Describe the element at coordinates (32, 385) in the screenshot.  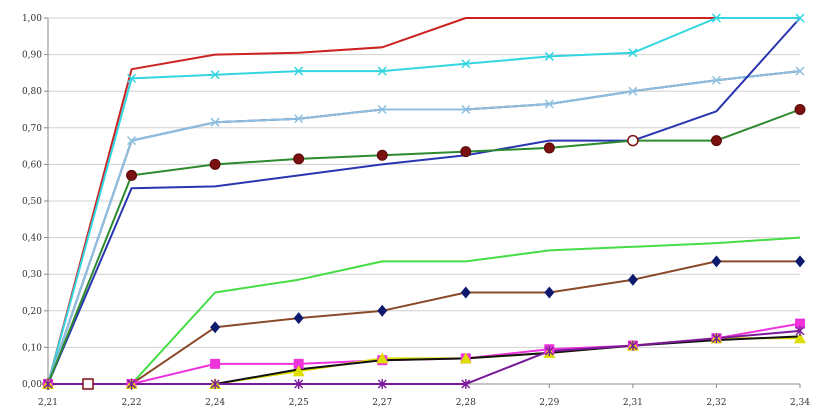
I see `y-tick-label: 0,00` at that location.